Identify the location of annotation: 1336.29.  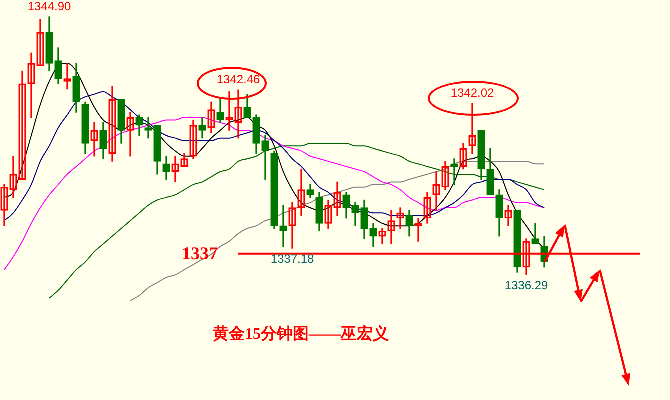
(526, 285).